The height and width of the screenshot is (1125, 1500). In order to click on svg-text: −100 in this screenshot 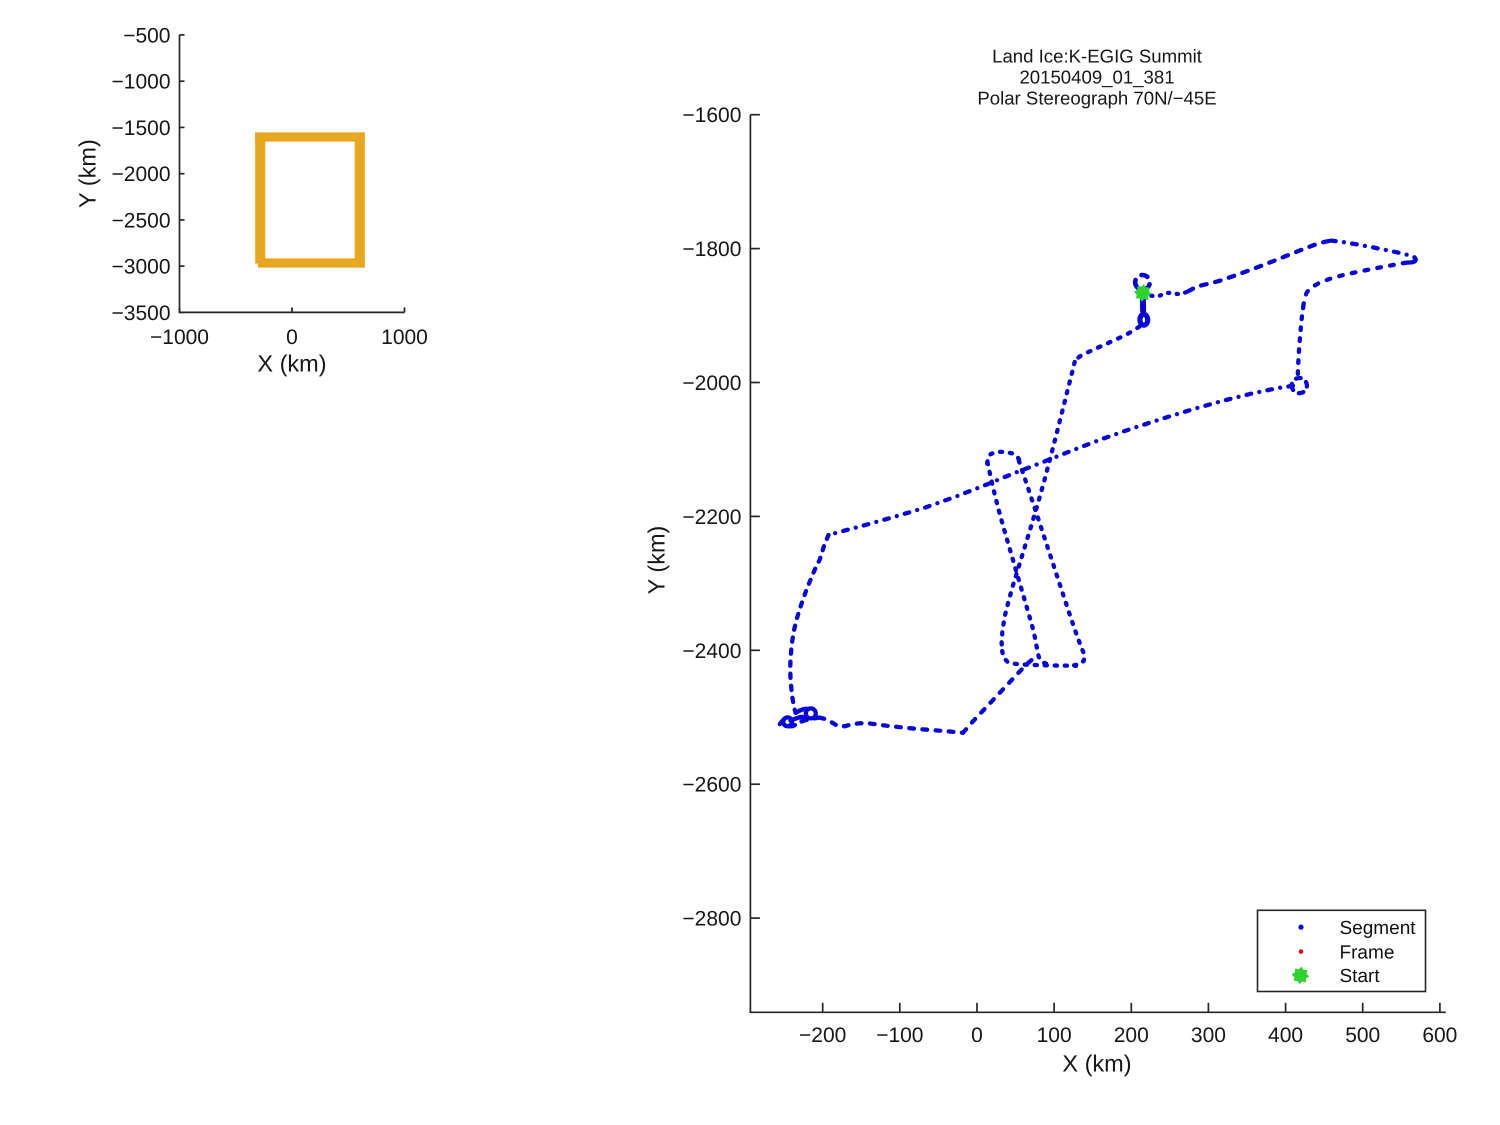, I will do `click(899, 1035)`.